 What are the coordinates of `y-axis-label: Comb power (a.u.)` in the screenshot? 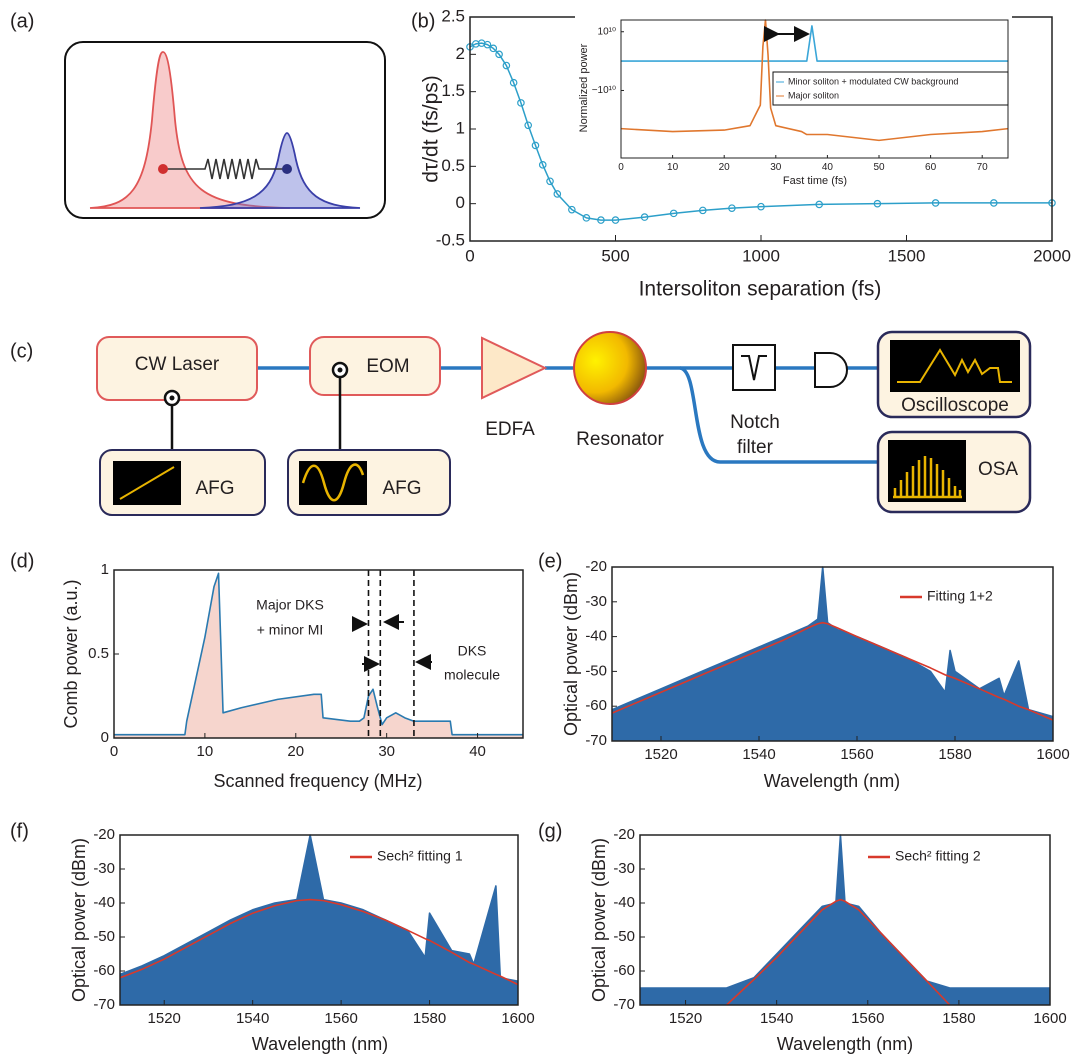 It's located at (71, 653).